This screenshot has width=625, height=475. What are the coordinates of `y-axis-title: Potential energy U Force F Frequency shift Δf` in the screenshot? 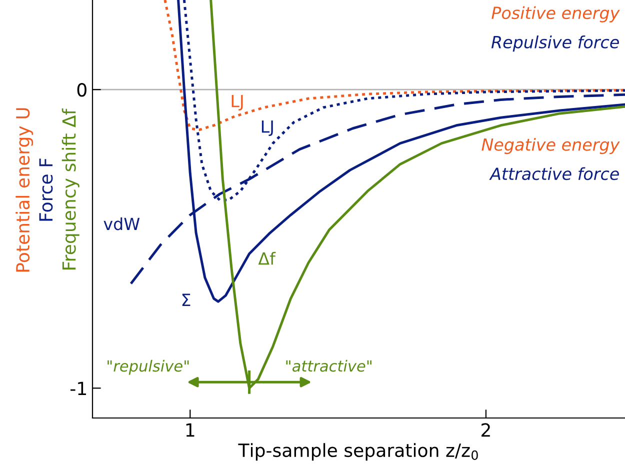 It's located at (48, 190).